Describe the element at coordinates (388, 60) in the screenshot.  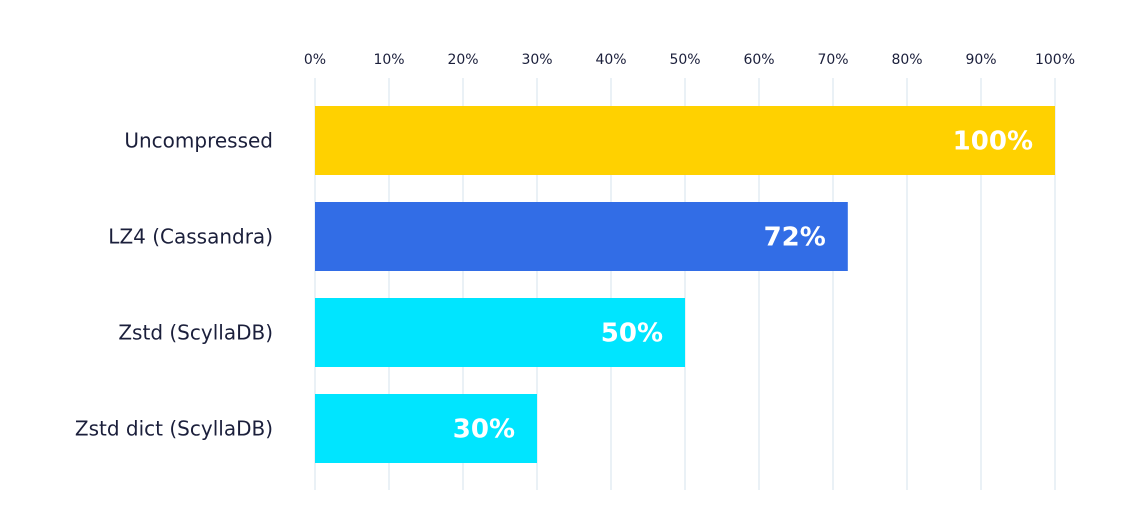
I see `x-tick-label: 10%` at that location.